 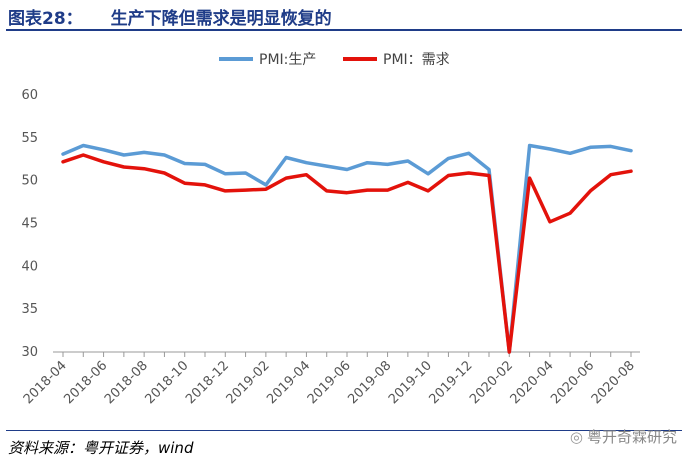 I want to click on y-tick-label: 45, so click(x=29, y=224).